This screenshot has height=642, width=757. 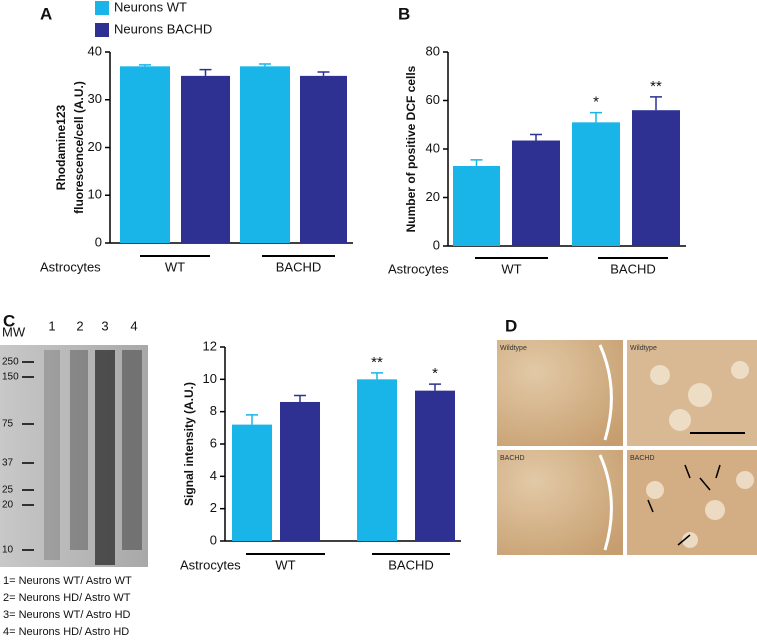 What do you see at coordinates (404, 13) in the screenshot?
I see `panel-letter: B` at bounding box center [404, 13].